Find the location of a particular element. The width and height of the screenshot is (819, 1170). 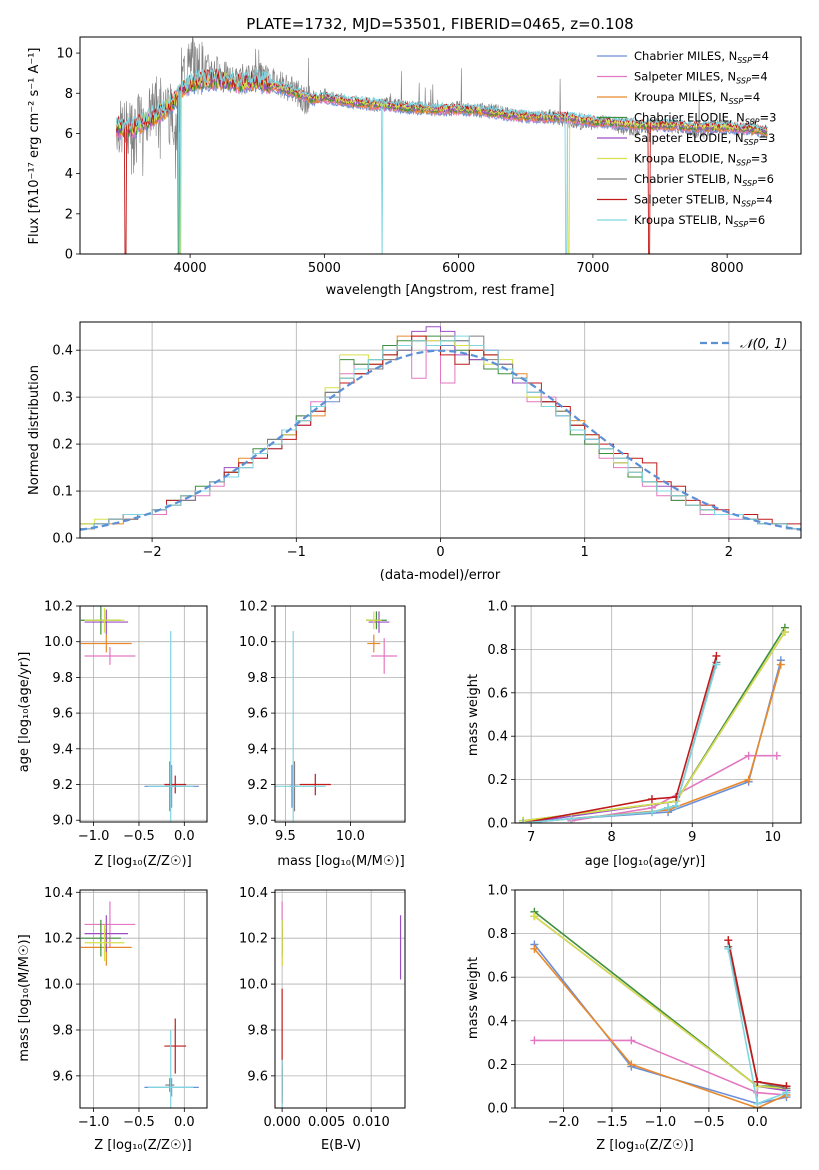

mass_vs_EBV-ytick-label-0: 9.6 is located at coordinates (257, 1076).